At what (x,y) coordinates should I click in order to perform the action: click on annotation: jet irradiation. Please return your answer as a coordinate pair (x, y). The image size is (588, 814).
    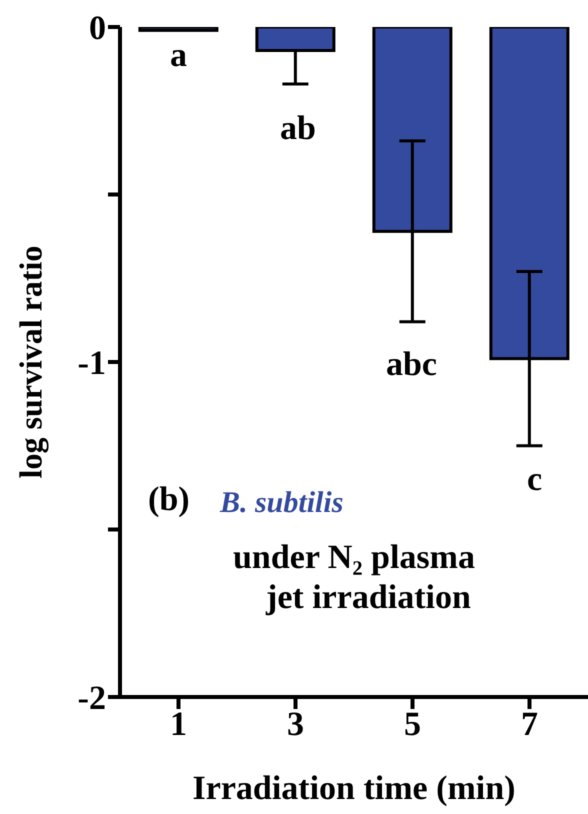
    Looking at the image, I should click on (368, 597).